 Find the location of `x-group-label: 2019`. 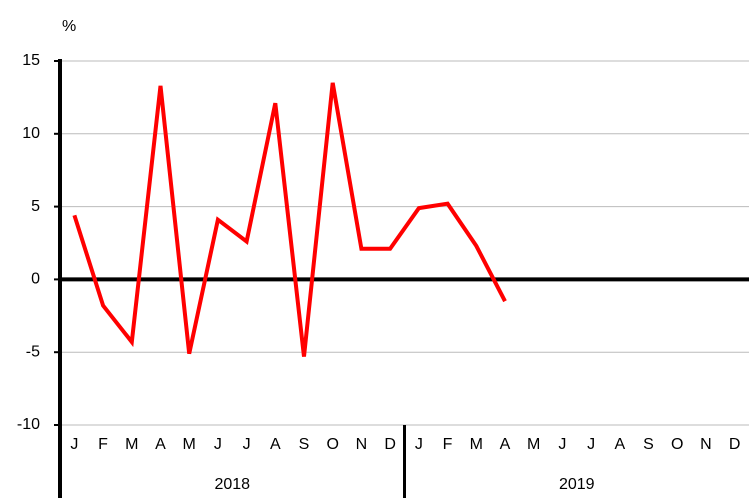

x-group-label: 2019 is located at coordinates (577, 484).